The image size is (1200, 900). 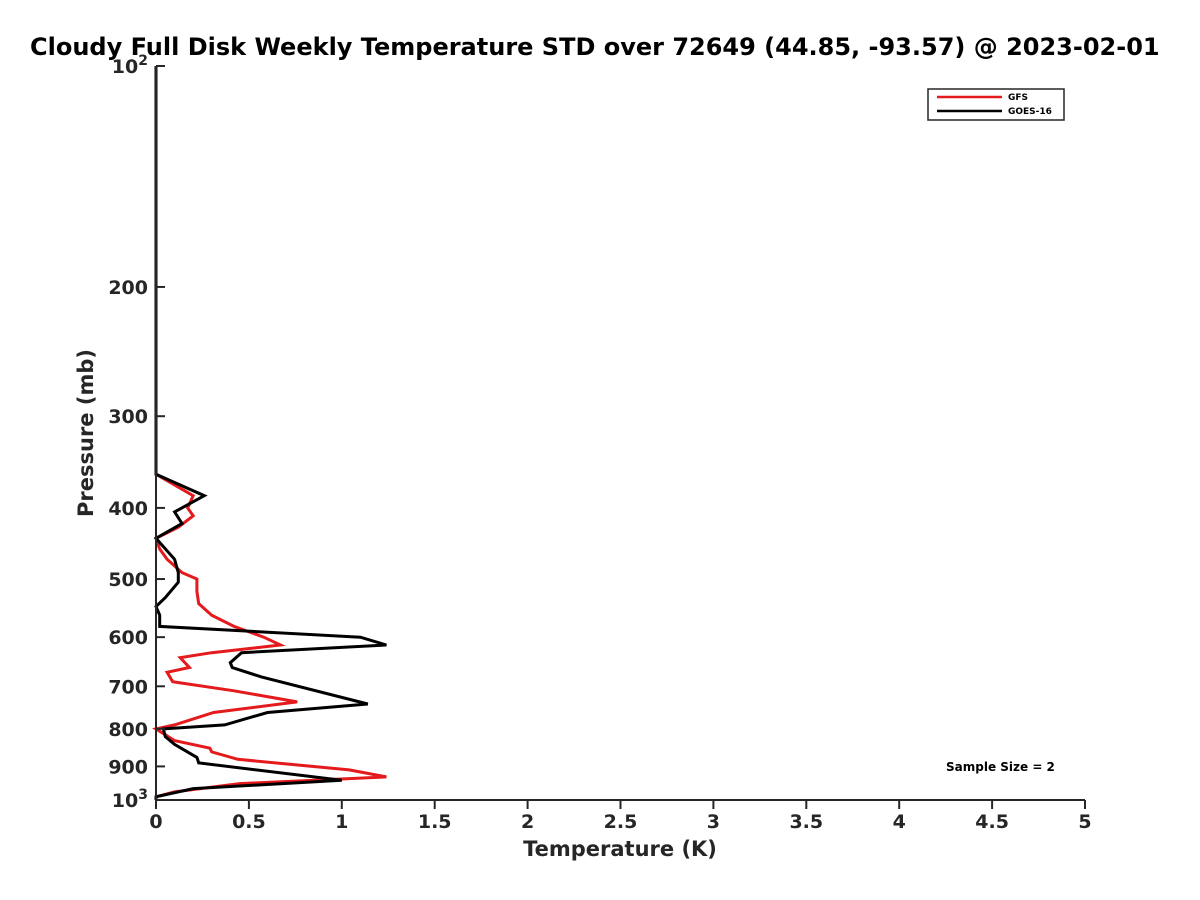 I want to click on y-tick-label: 600, so click(x=128, y=638).